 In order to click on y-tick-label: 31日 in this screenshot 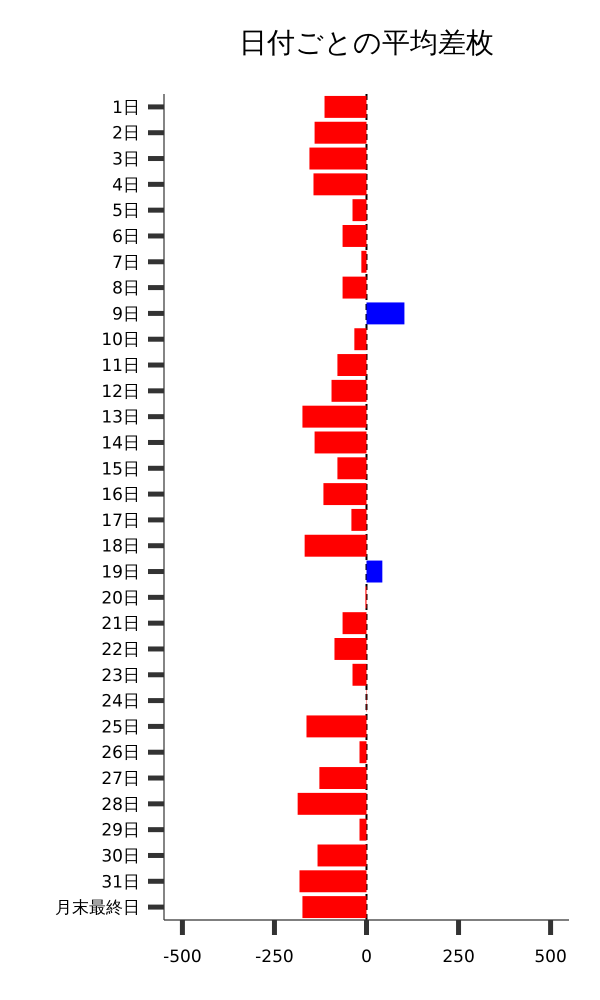, I will do `click(120, 882)`.